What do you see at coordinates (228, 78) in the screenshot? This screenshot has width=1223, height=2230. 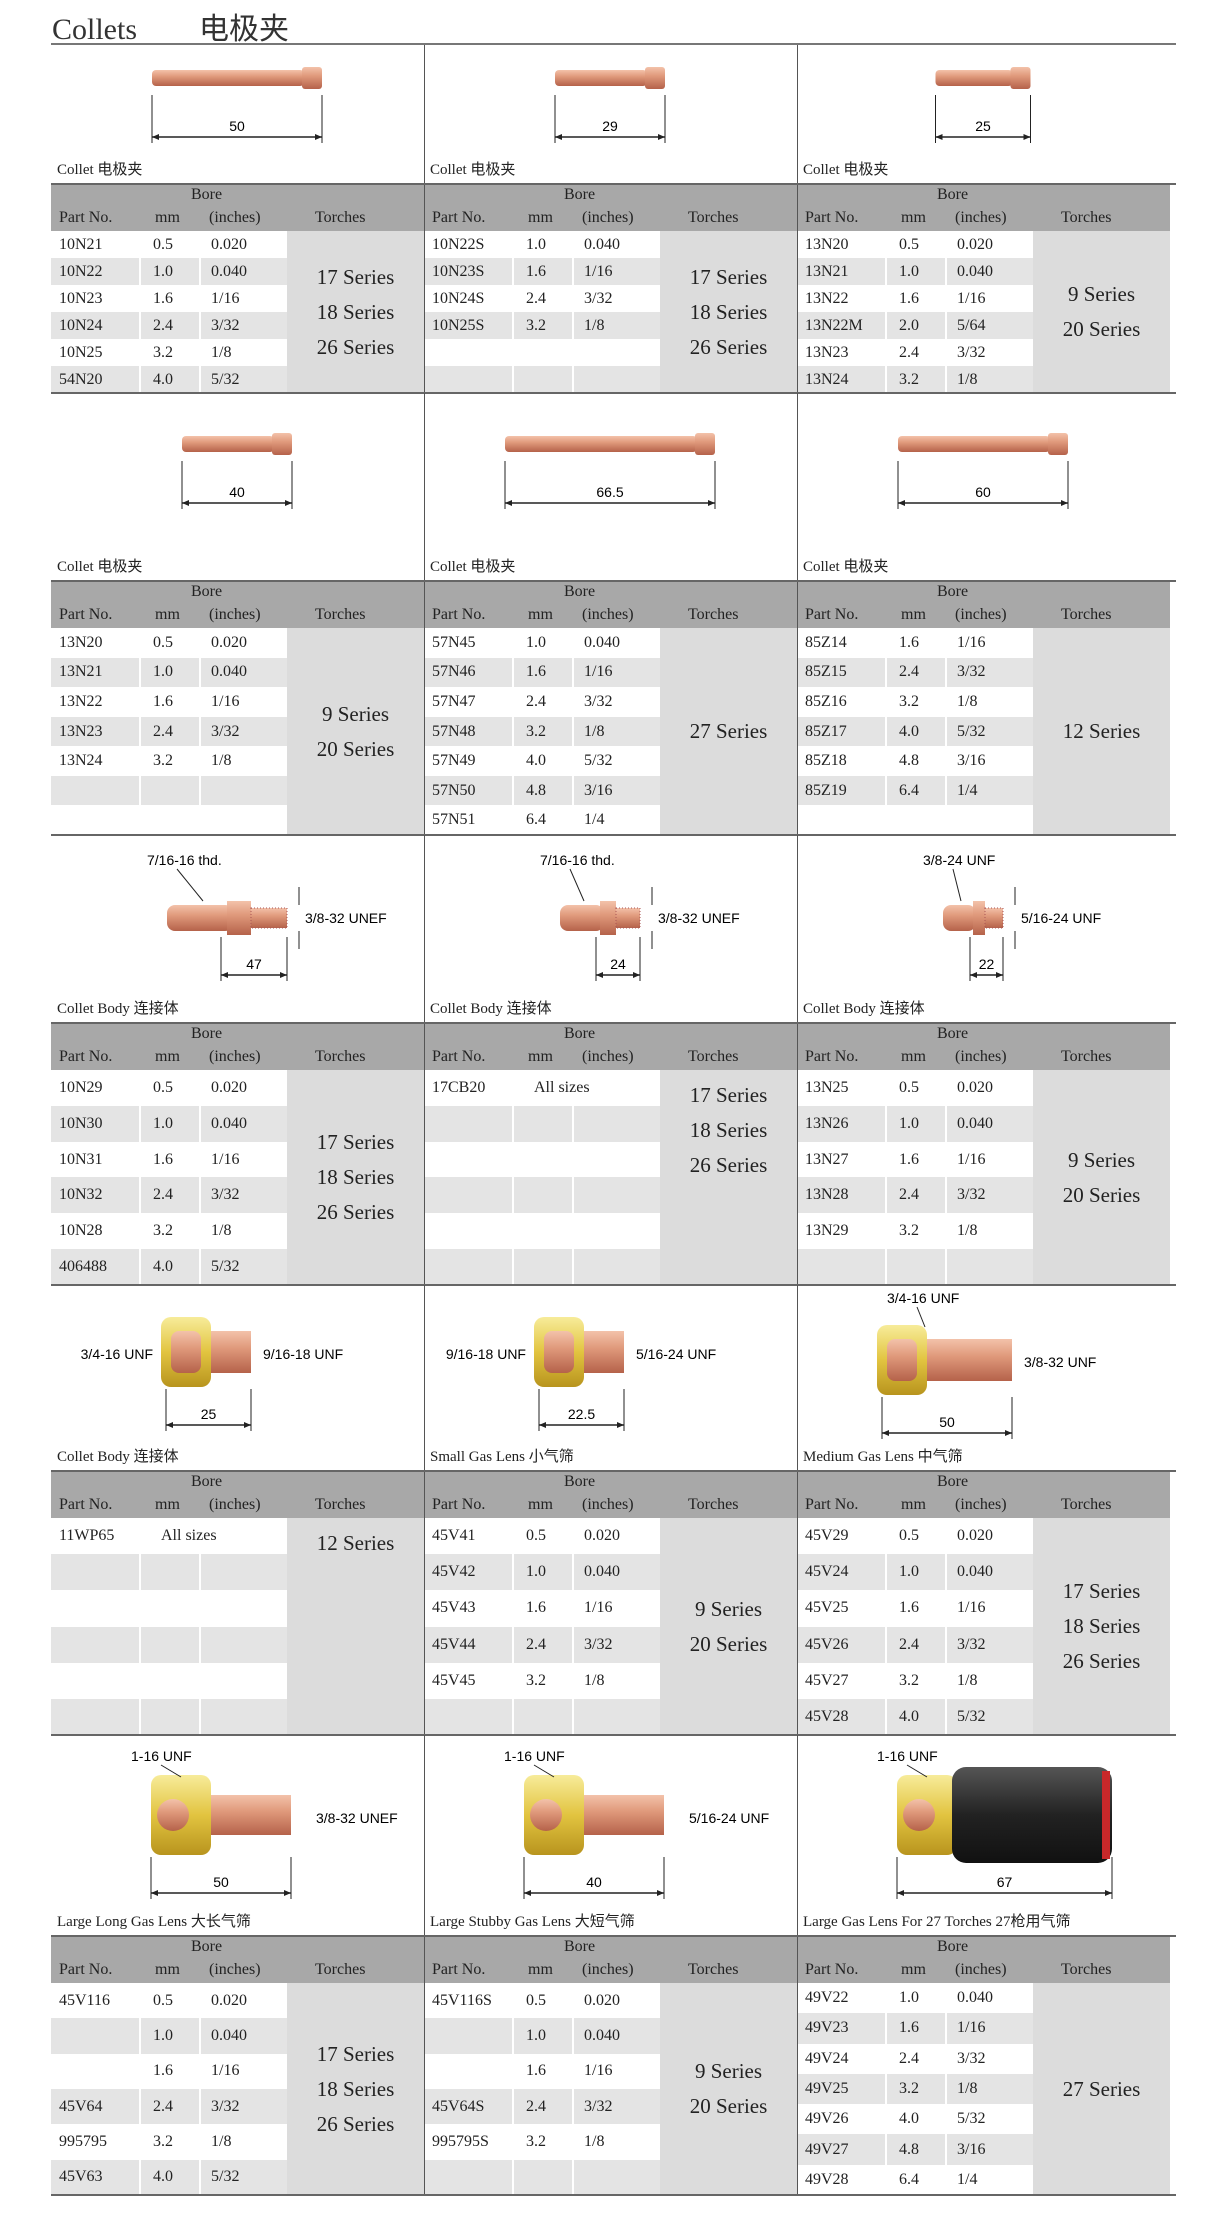 I see `collet-tube` at bounding box center [228, 78].